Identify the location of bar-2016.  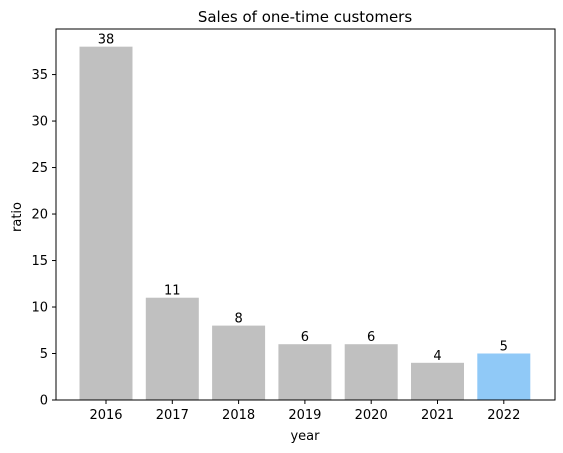
(106, 223).